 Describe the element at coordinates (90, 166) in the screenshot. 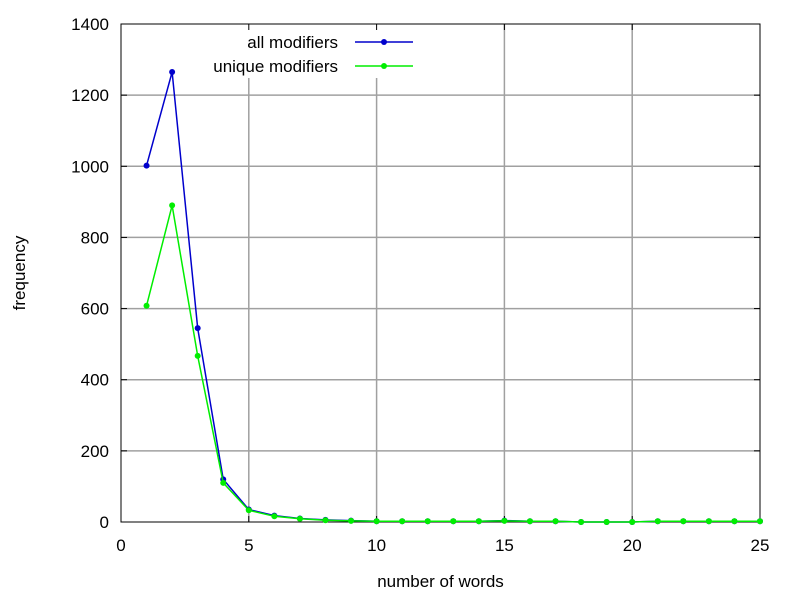

I see `y-tick-label: 1000` at that location.